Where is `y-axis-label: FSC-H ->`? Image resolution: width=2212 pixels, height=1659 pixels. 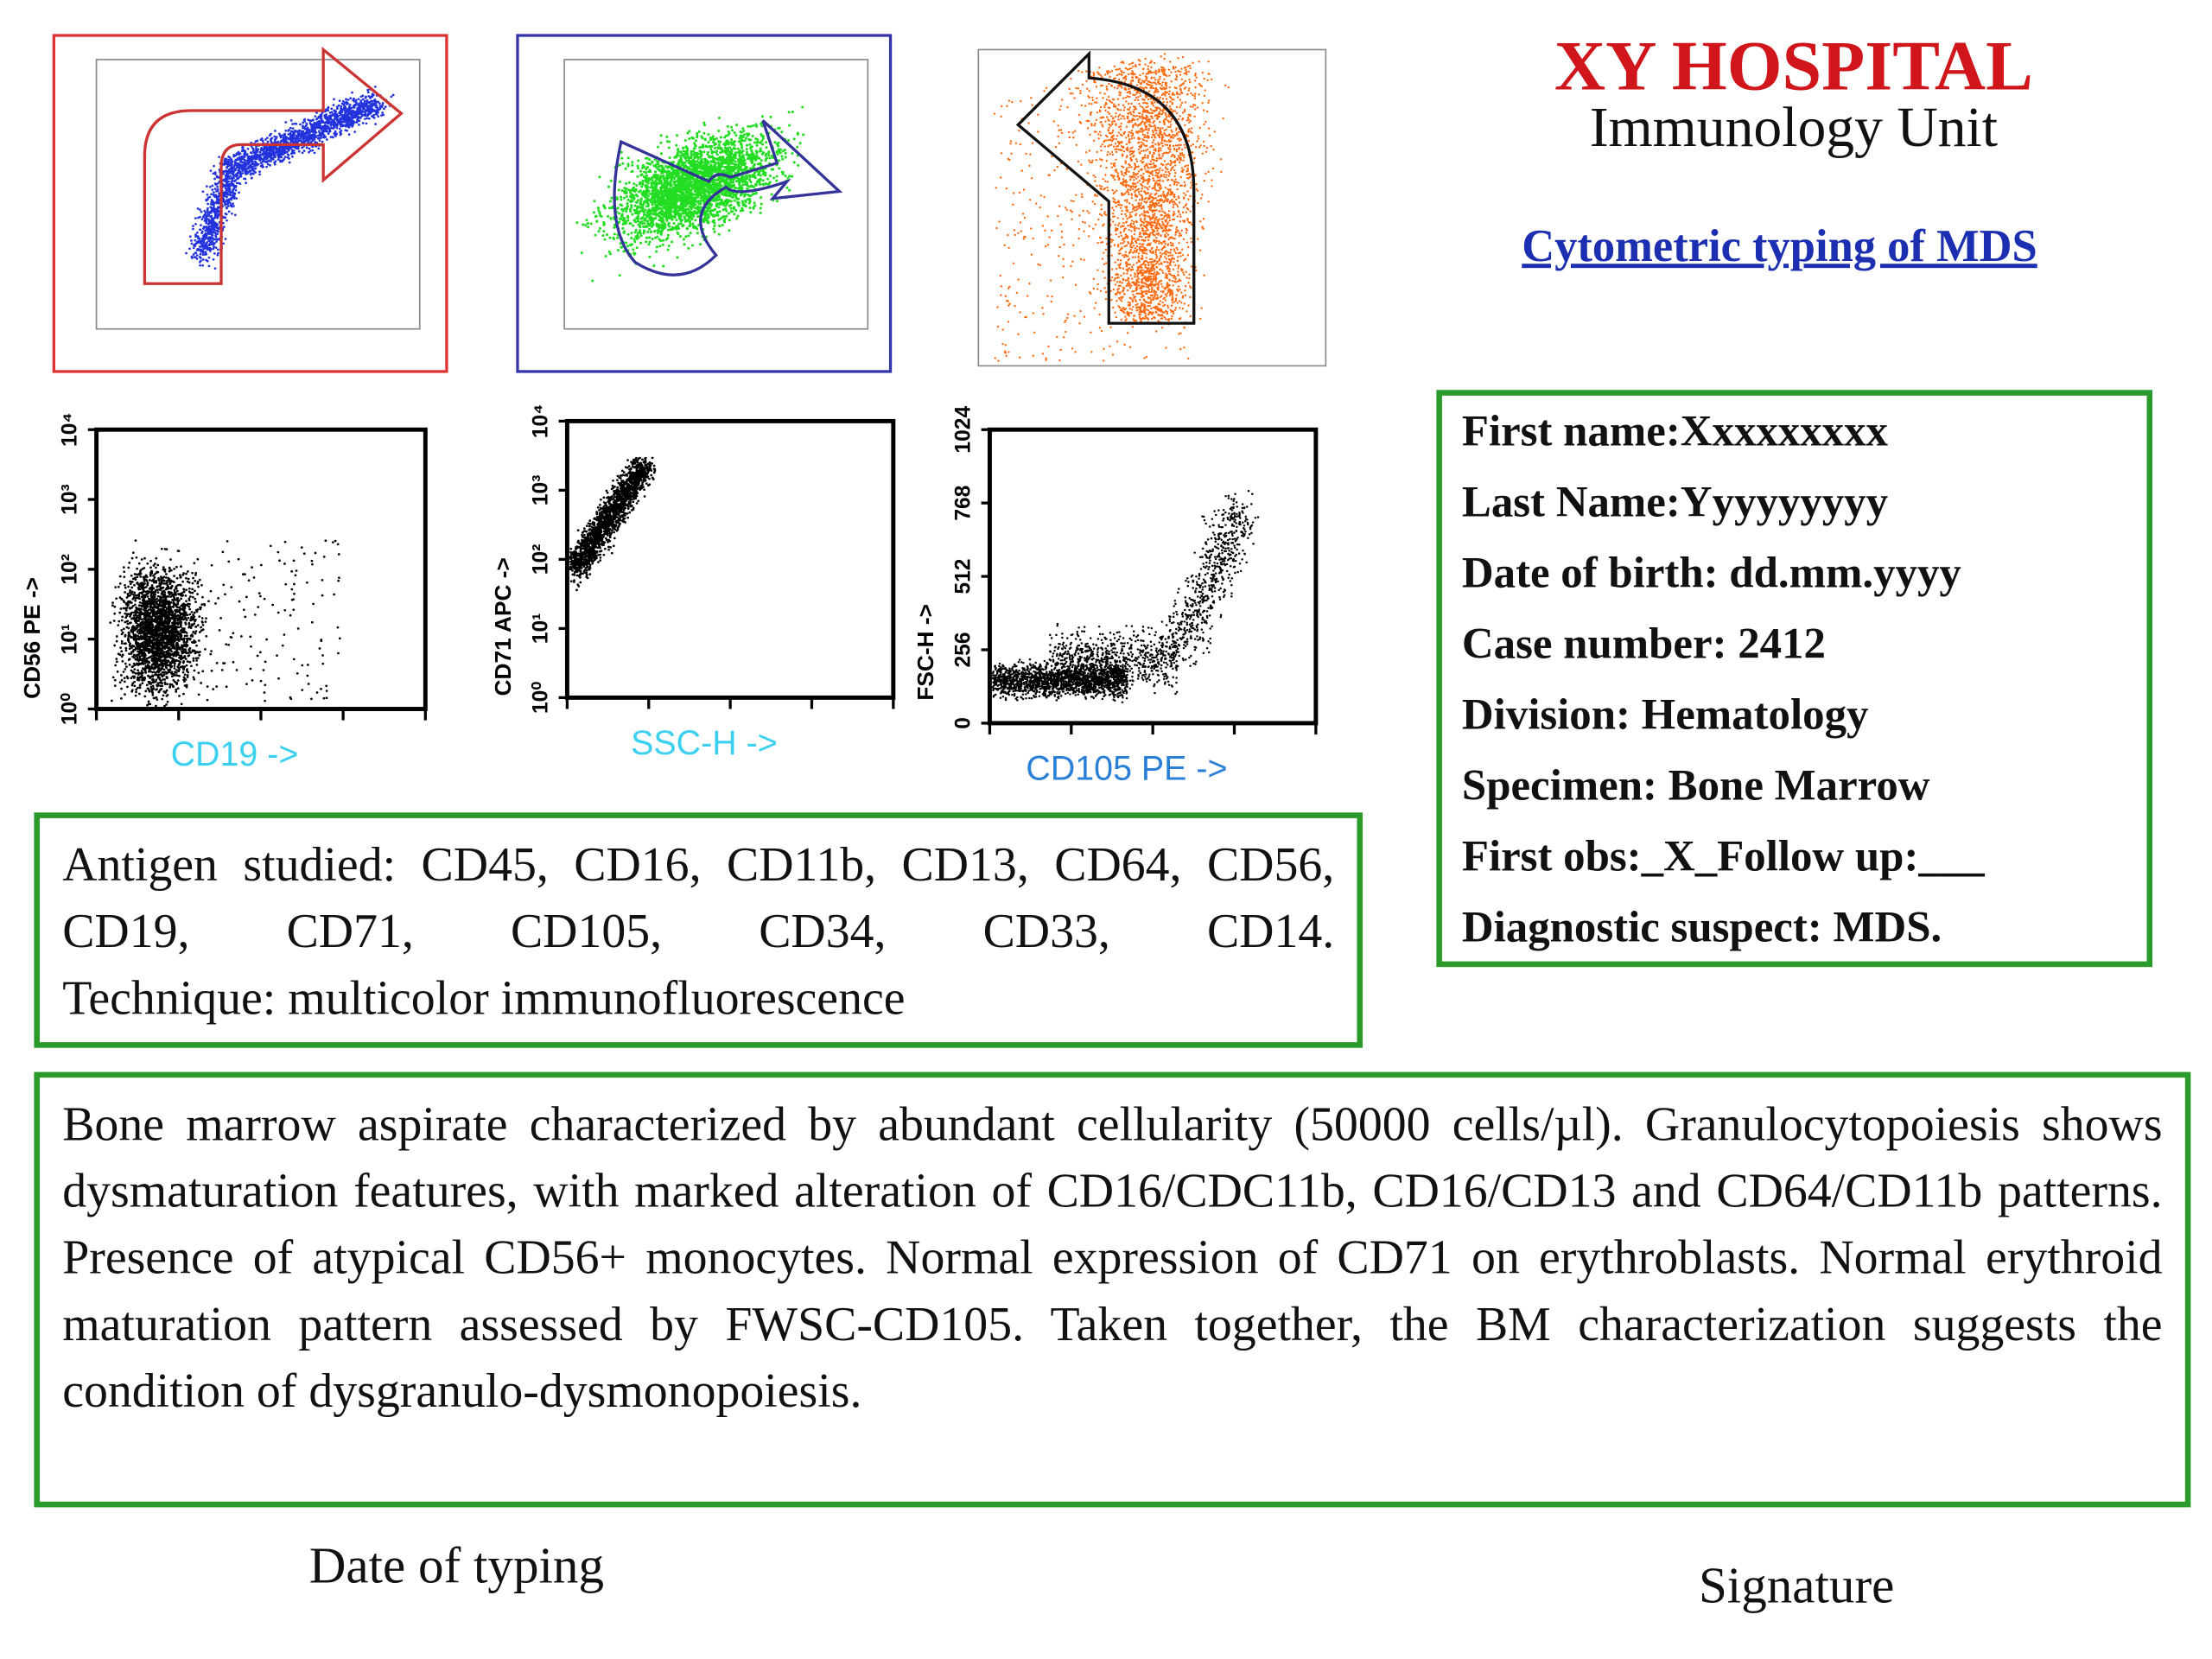 y-axis-label: FSC-H -> is located at coordinates (925, 652).